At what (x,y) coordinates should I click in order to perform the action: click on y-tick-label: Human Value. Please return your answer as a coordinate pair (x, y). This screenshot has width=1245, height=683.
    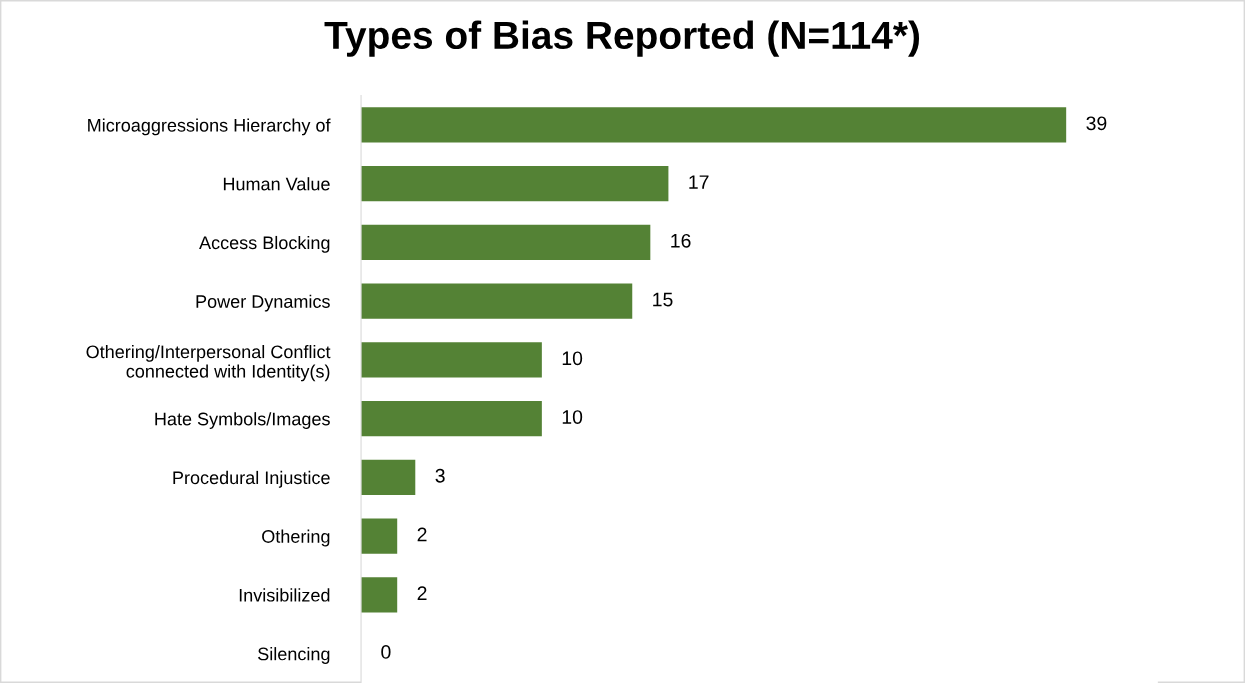
    Looking at the image, I should click on (276, 184).